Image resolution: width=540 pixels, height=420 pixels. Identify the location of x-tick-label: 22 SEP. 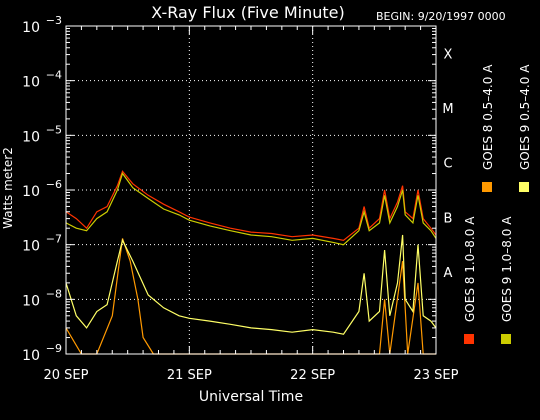
(312, 375).